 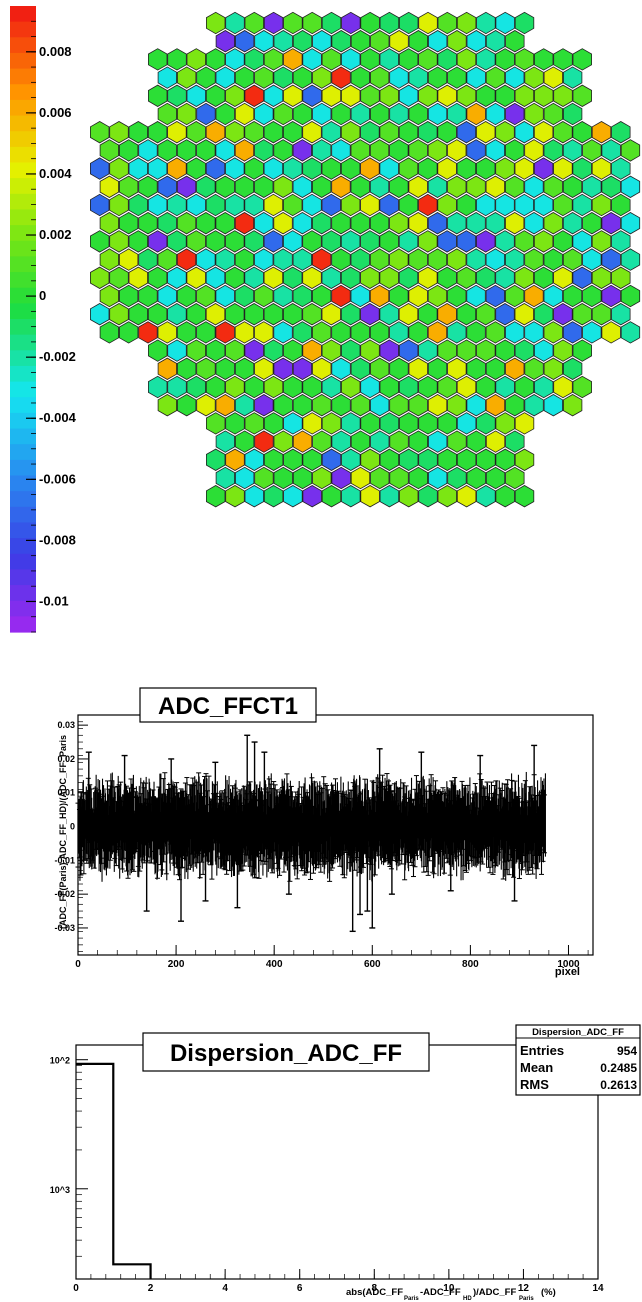 What do you see at coordinates (567, 972) in the screenshot?
I see `x-axis-label: pixel` at bounding box center [567, 972].